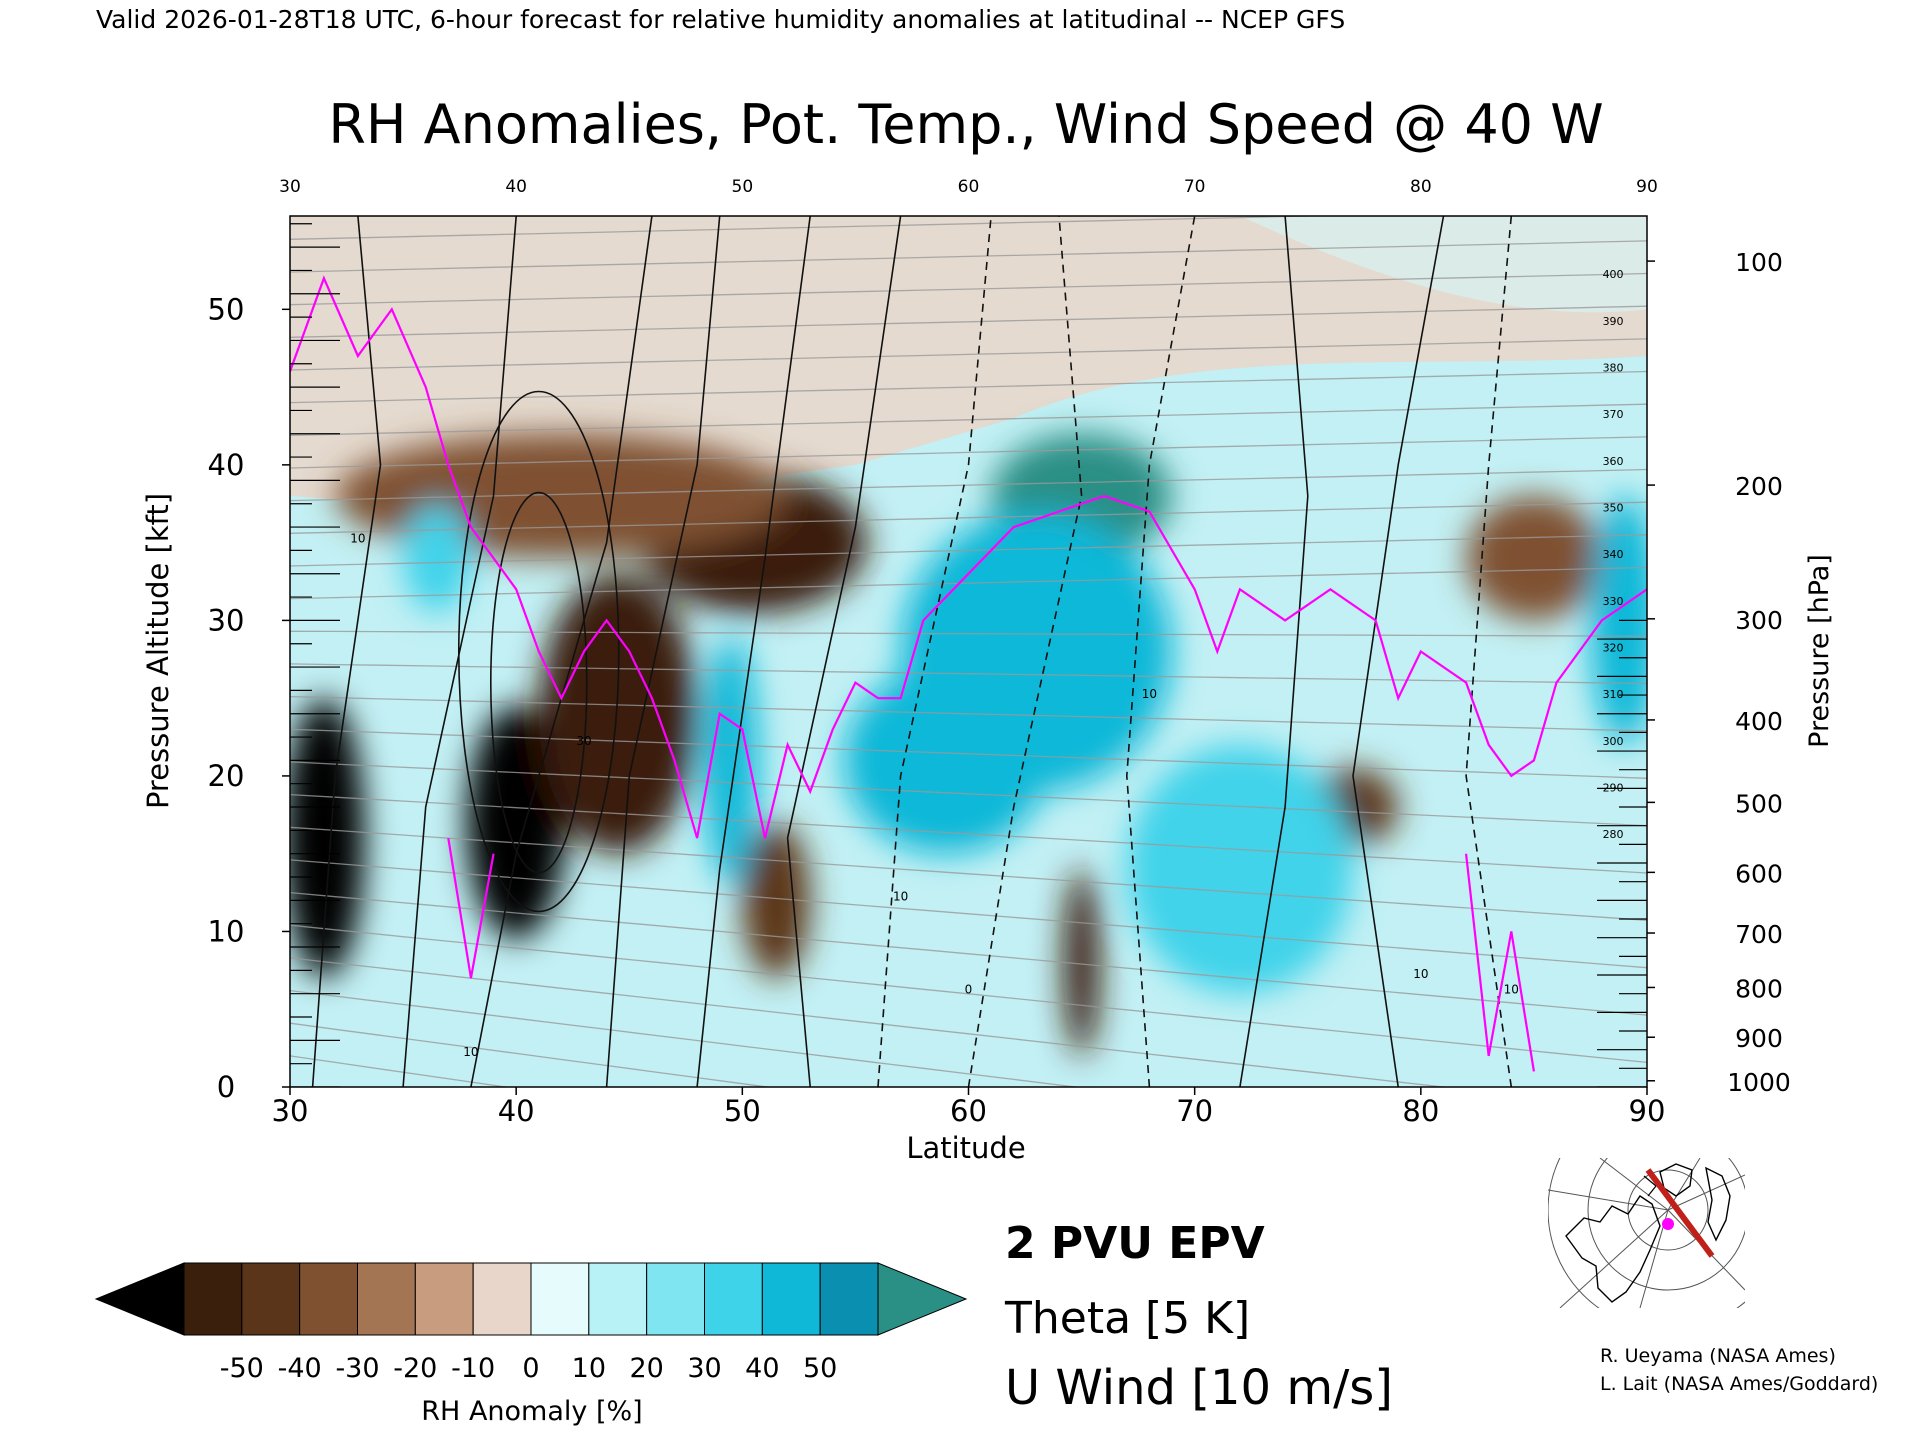 Image resolution: width=1920 pixels, height=1440 pixels. I want to click on u-wind-label: 0, so click(969, 990).